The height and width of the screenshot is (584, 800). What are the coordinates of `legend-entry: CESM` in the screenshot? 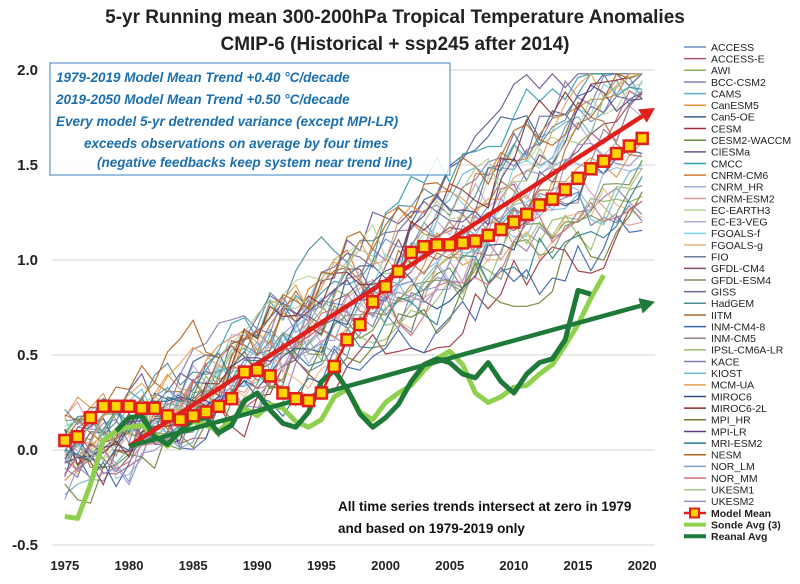 It's located at (726, 129).